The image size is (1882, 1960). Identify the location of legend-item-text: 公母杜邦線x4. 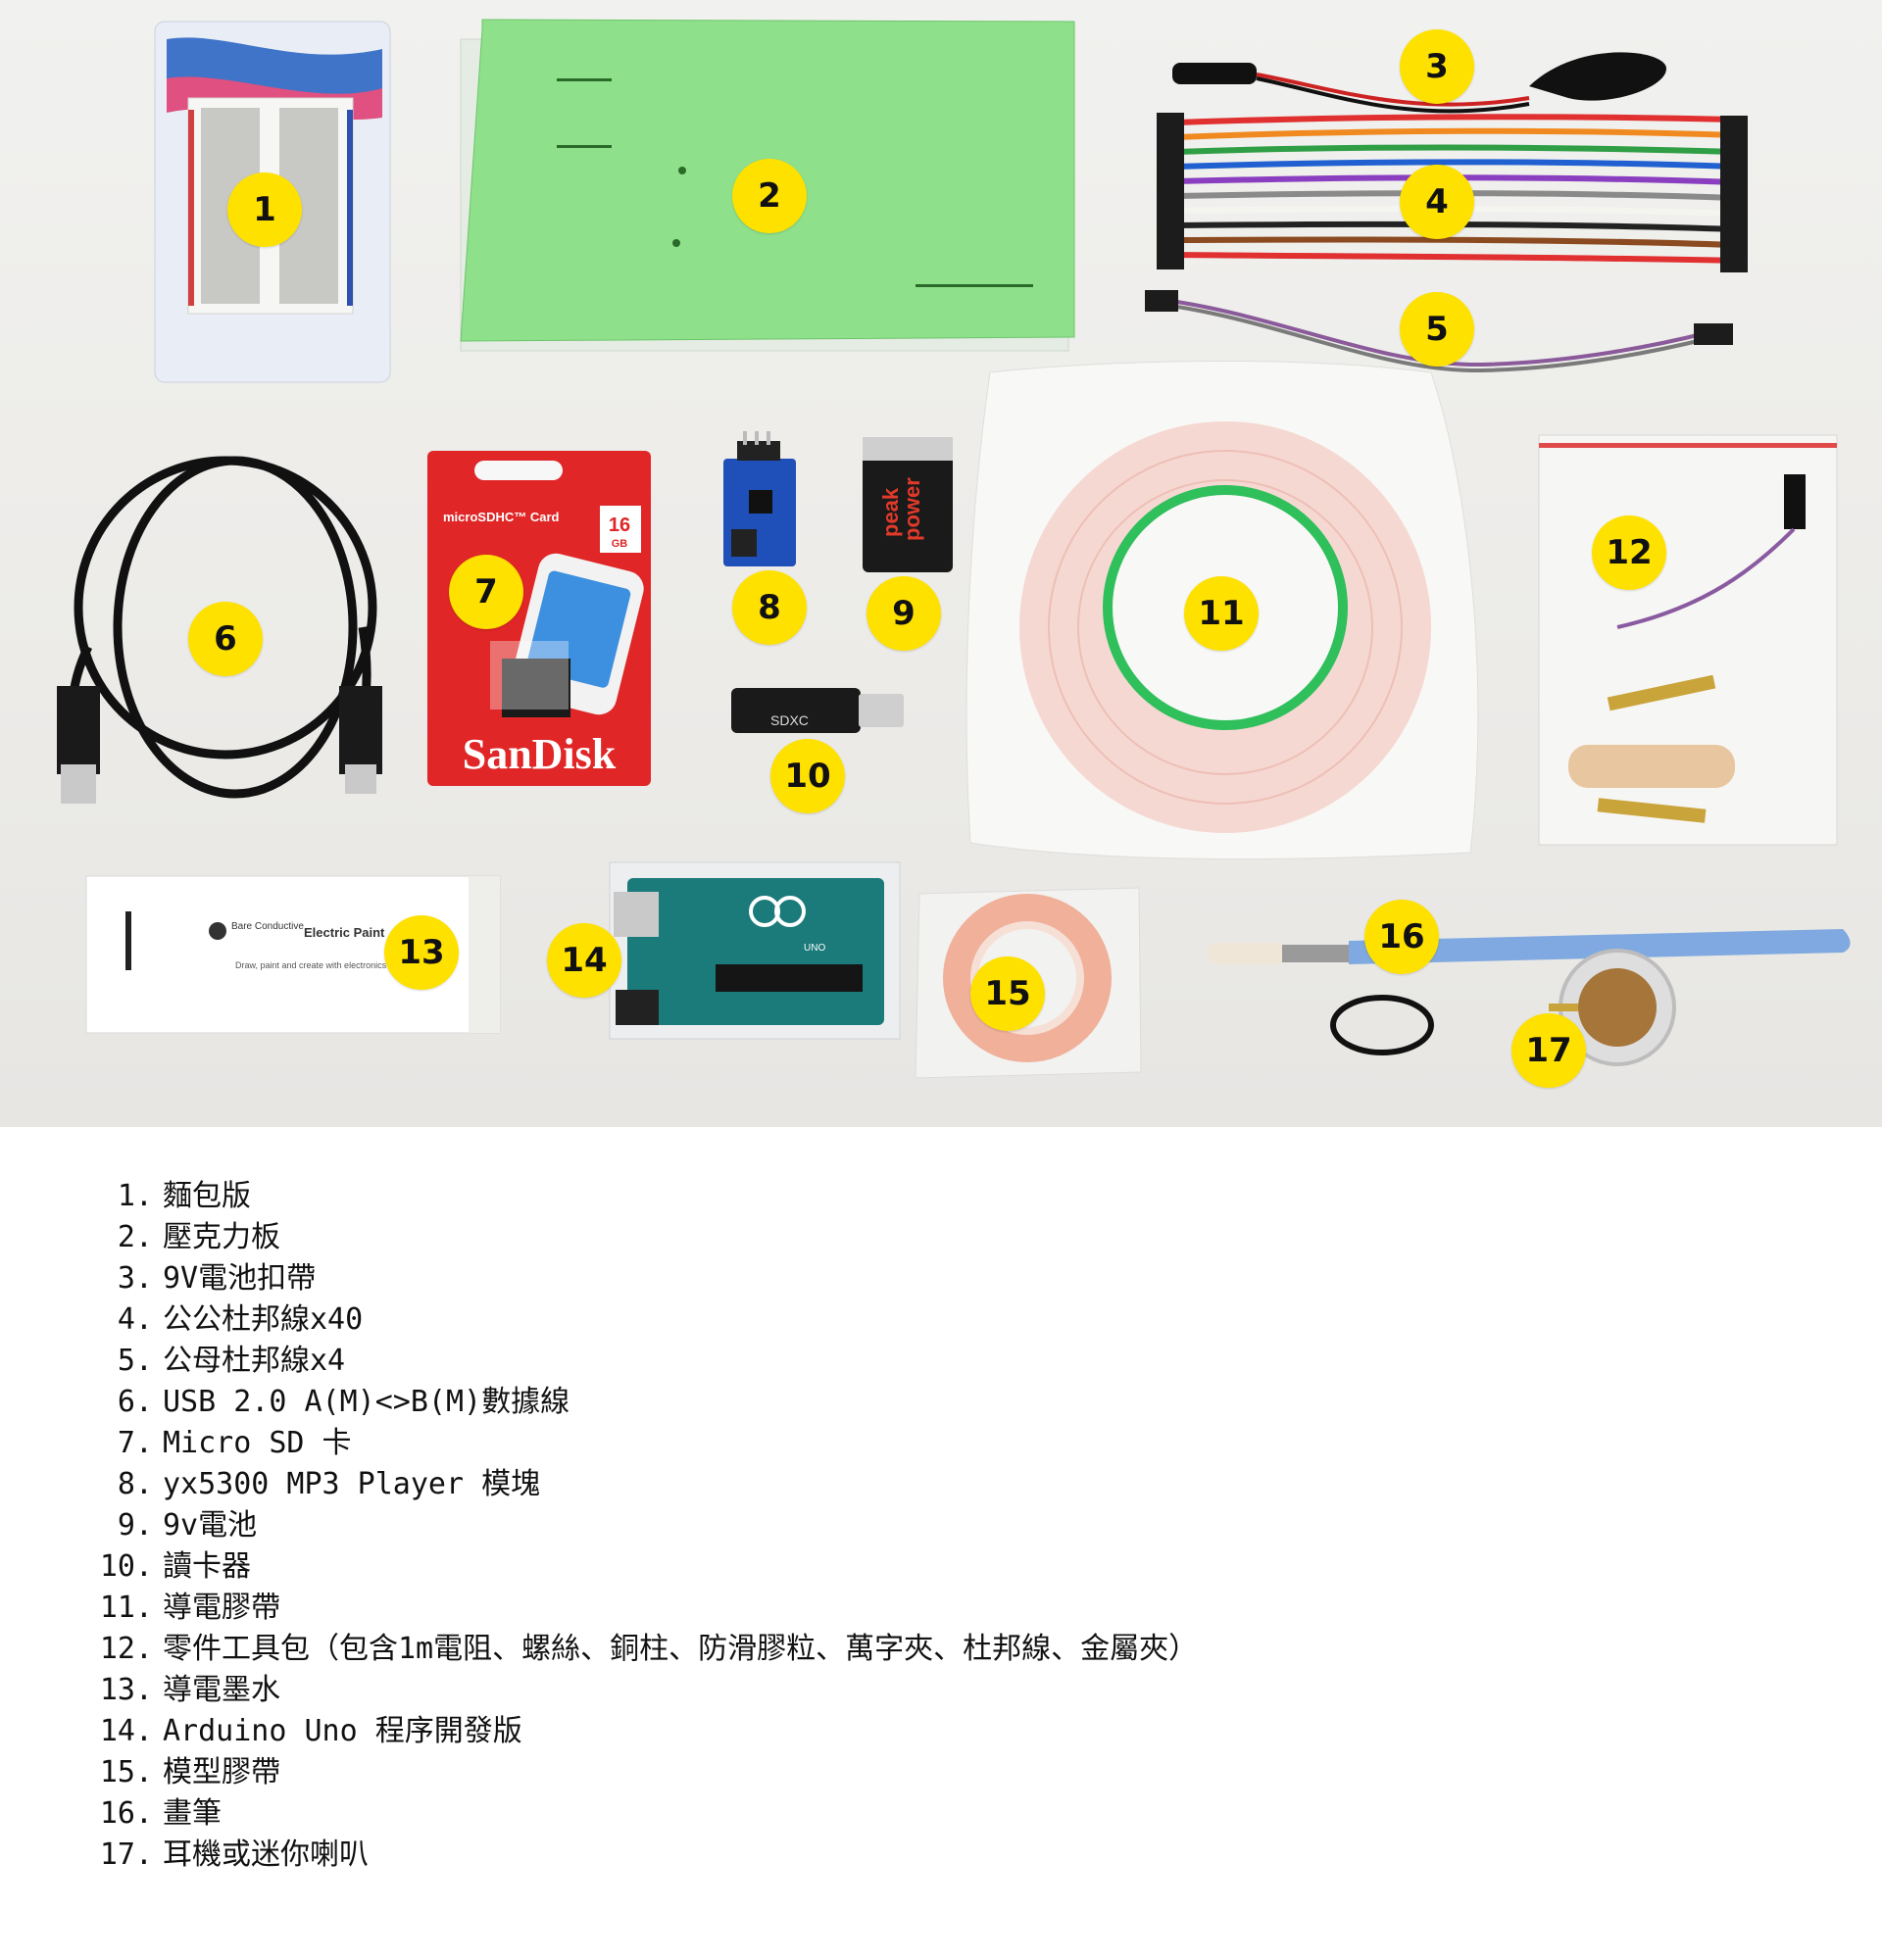
(254, 1361).